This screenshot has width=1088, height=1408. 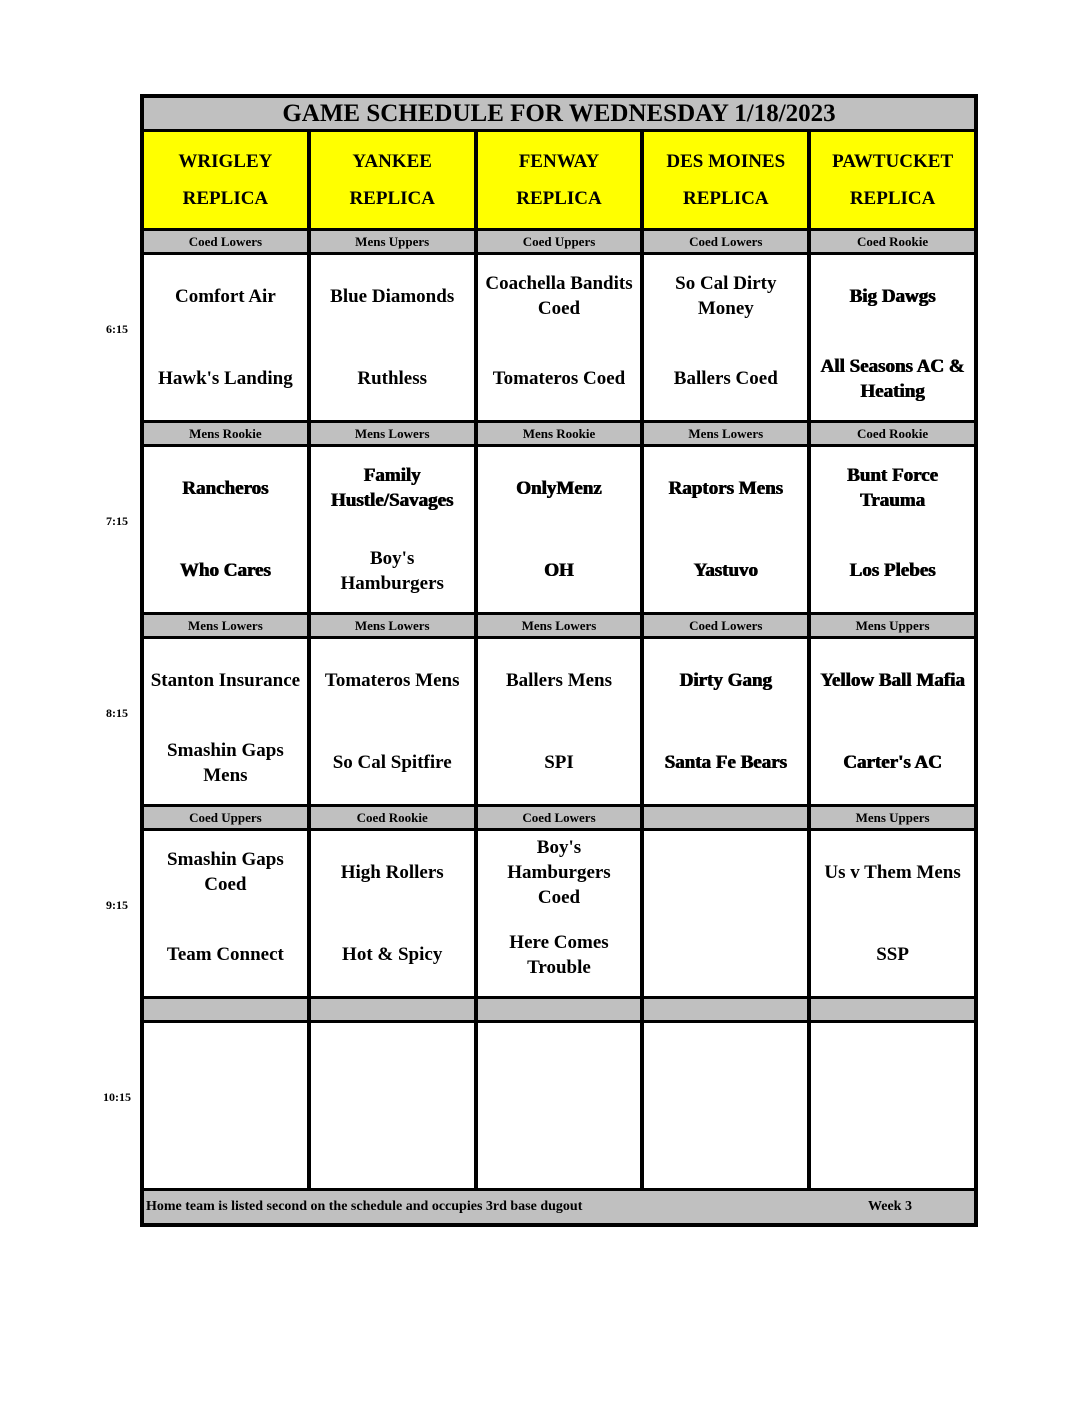 What do you see at coordinates (225, 296) in the screenshot?
I see `away-team: Comfort Air` at bounding box center [225, 296].